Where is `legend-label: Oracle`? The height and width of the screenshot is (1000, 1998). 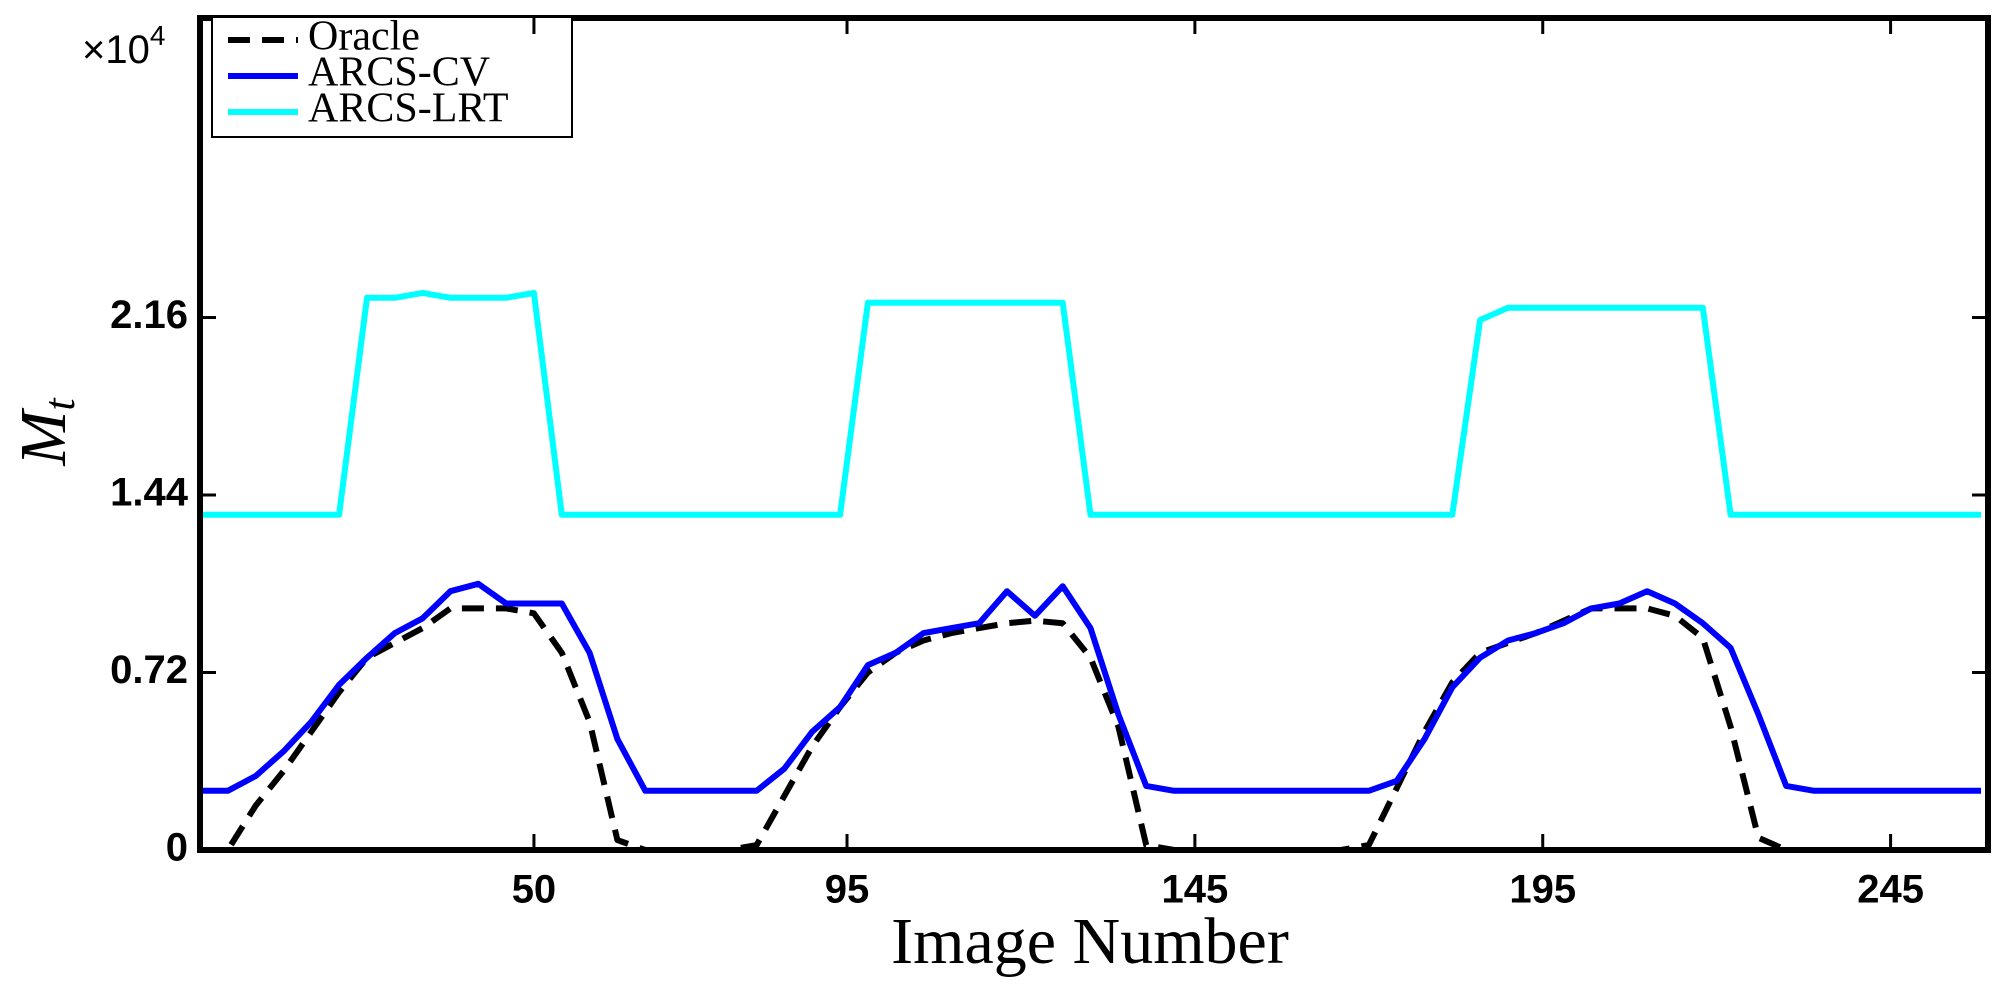 legend-label: Oracle is located at coordinates (364, 37).